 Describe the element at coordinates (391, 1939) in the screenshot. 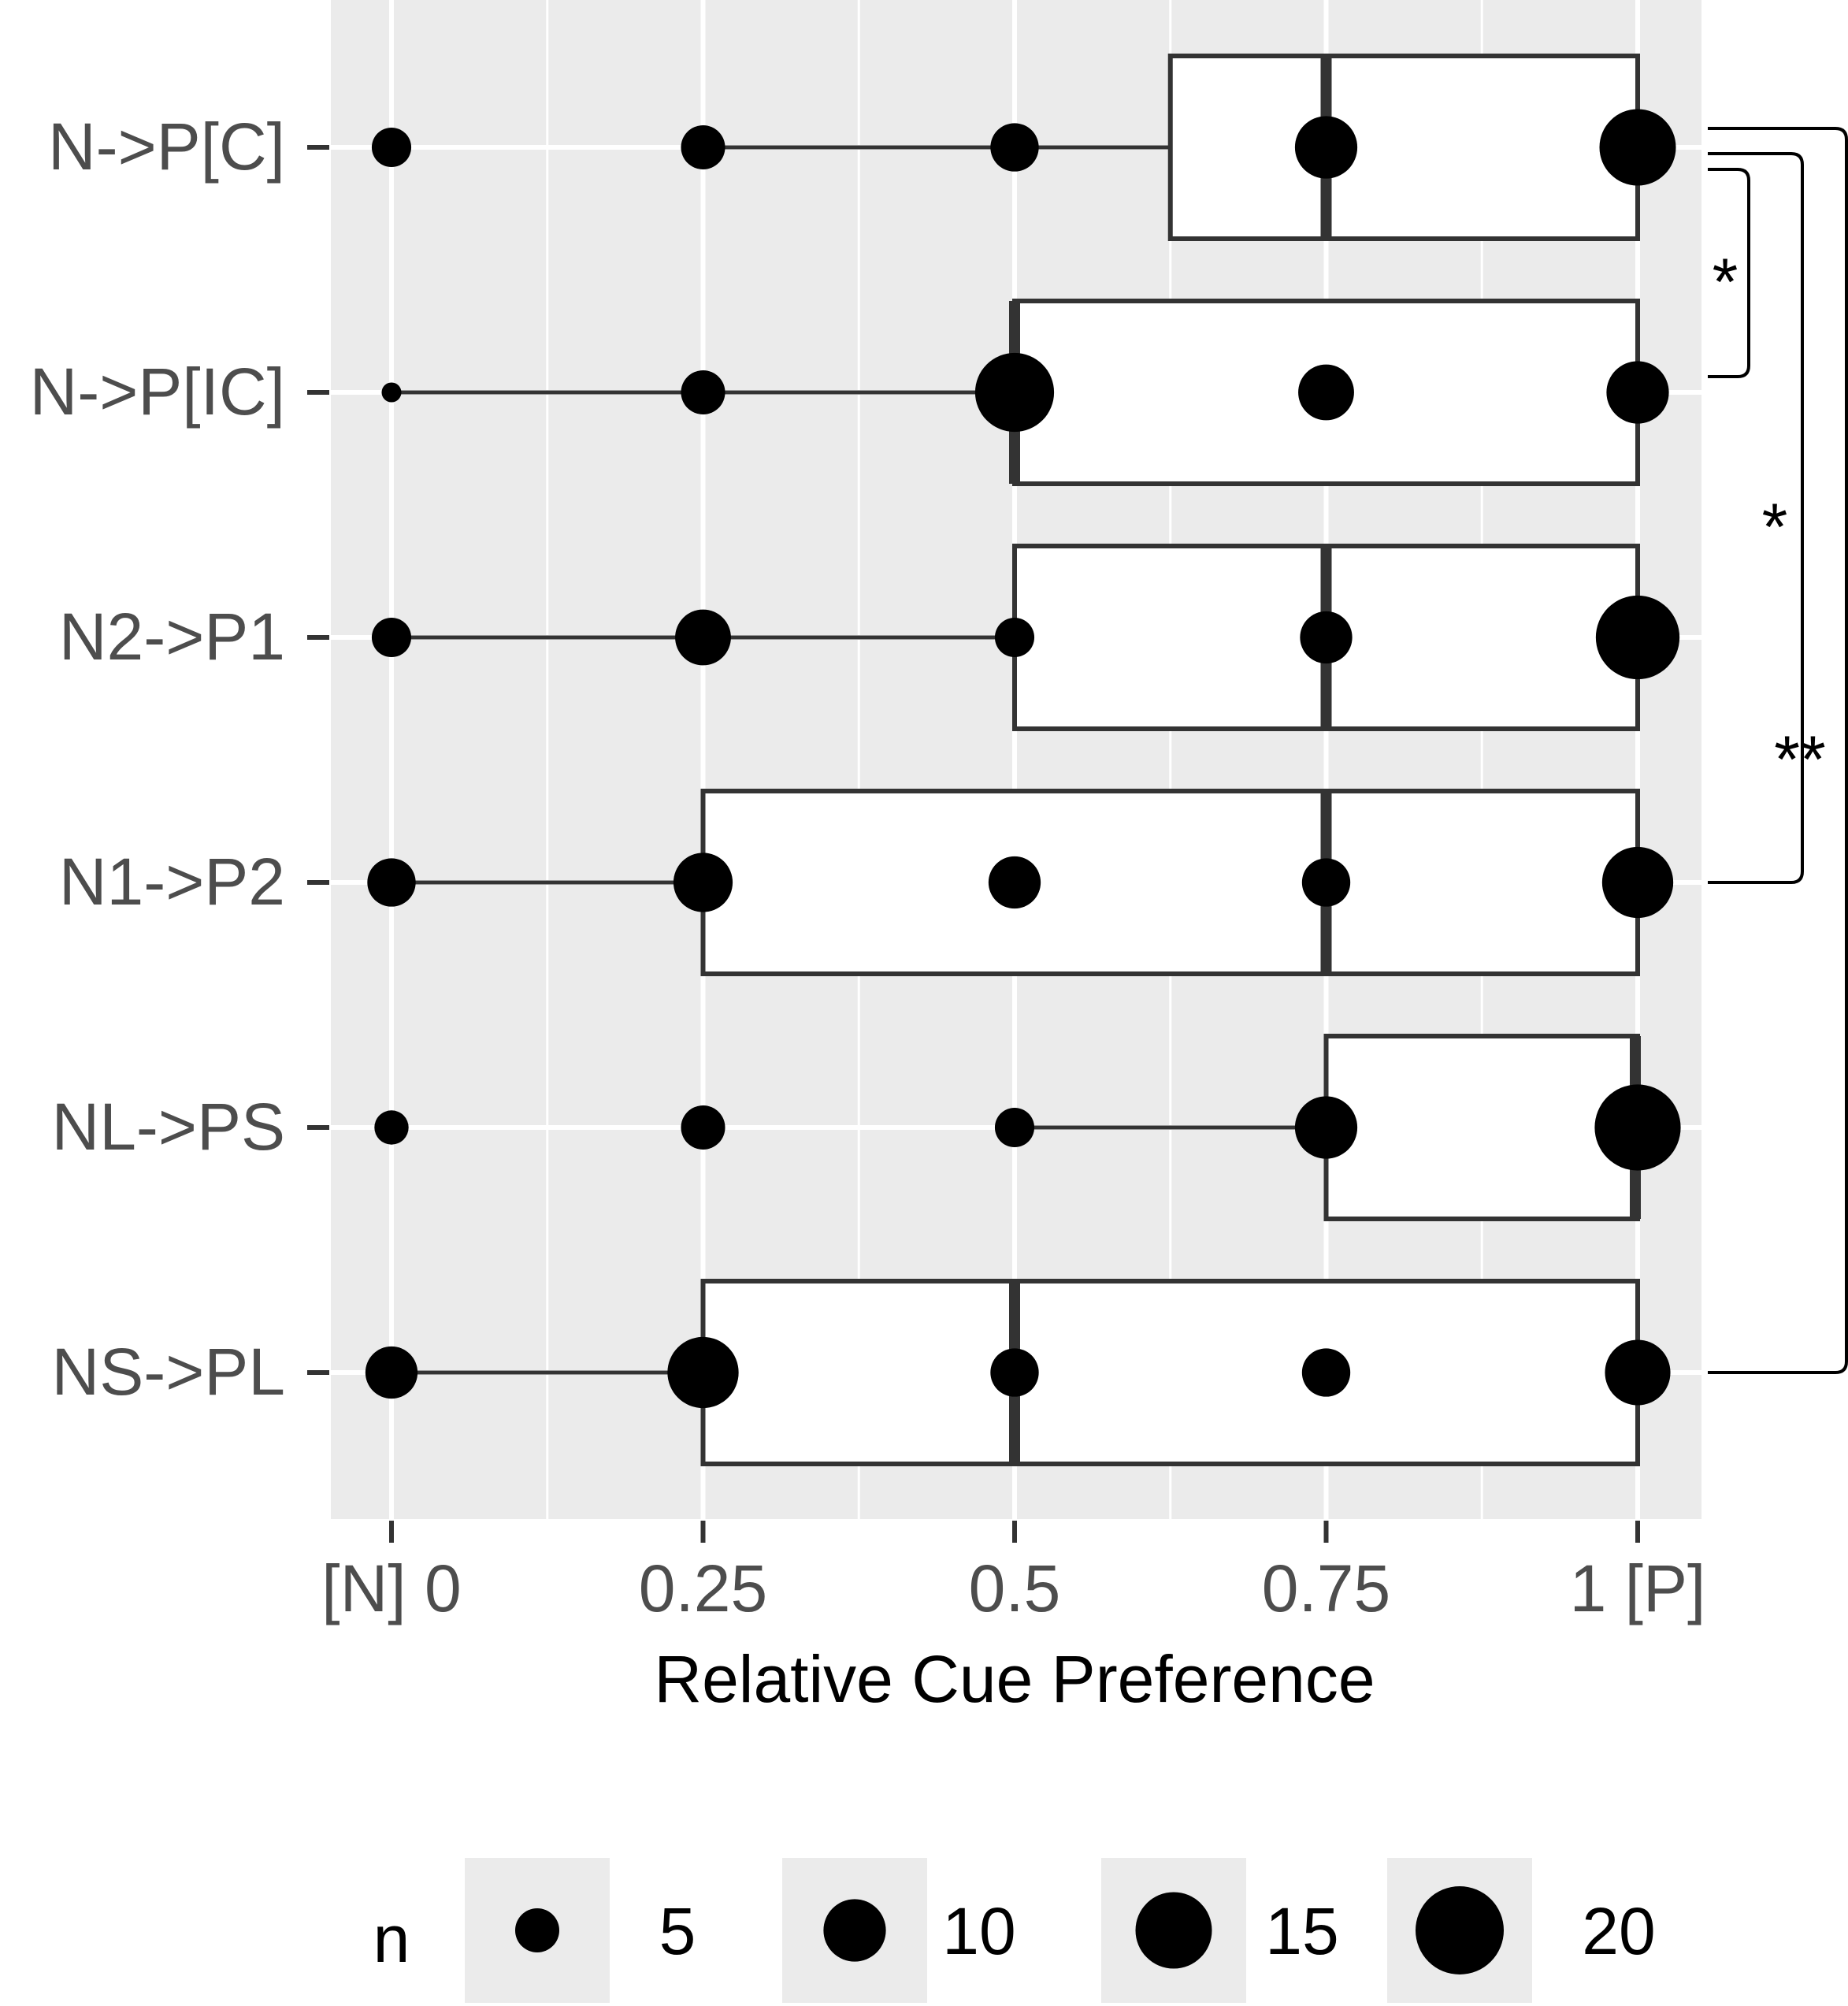

I see `legend-title: n` at that location.